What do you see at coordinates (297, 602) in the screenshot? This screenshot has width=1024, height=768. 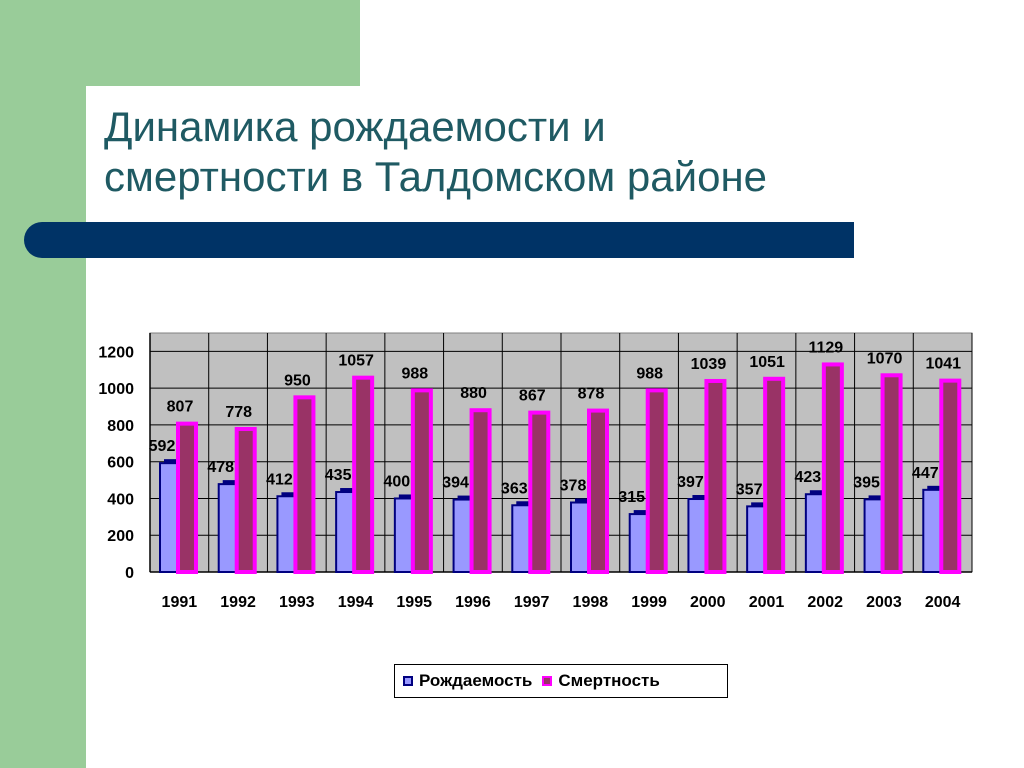 I see `x-tick-label: 1993` at bounding box center [297, 602].